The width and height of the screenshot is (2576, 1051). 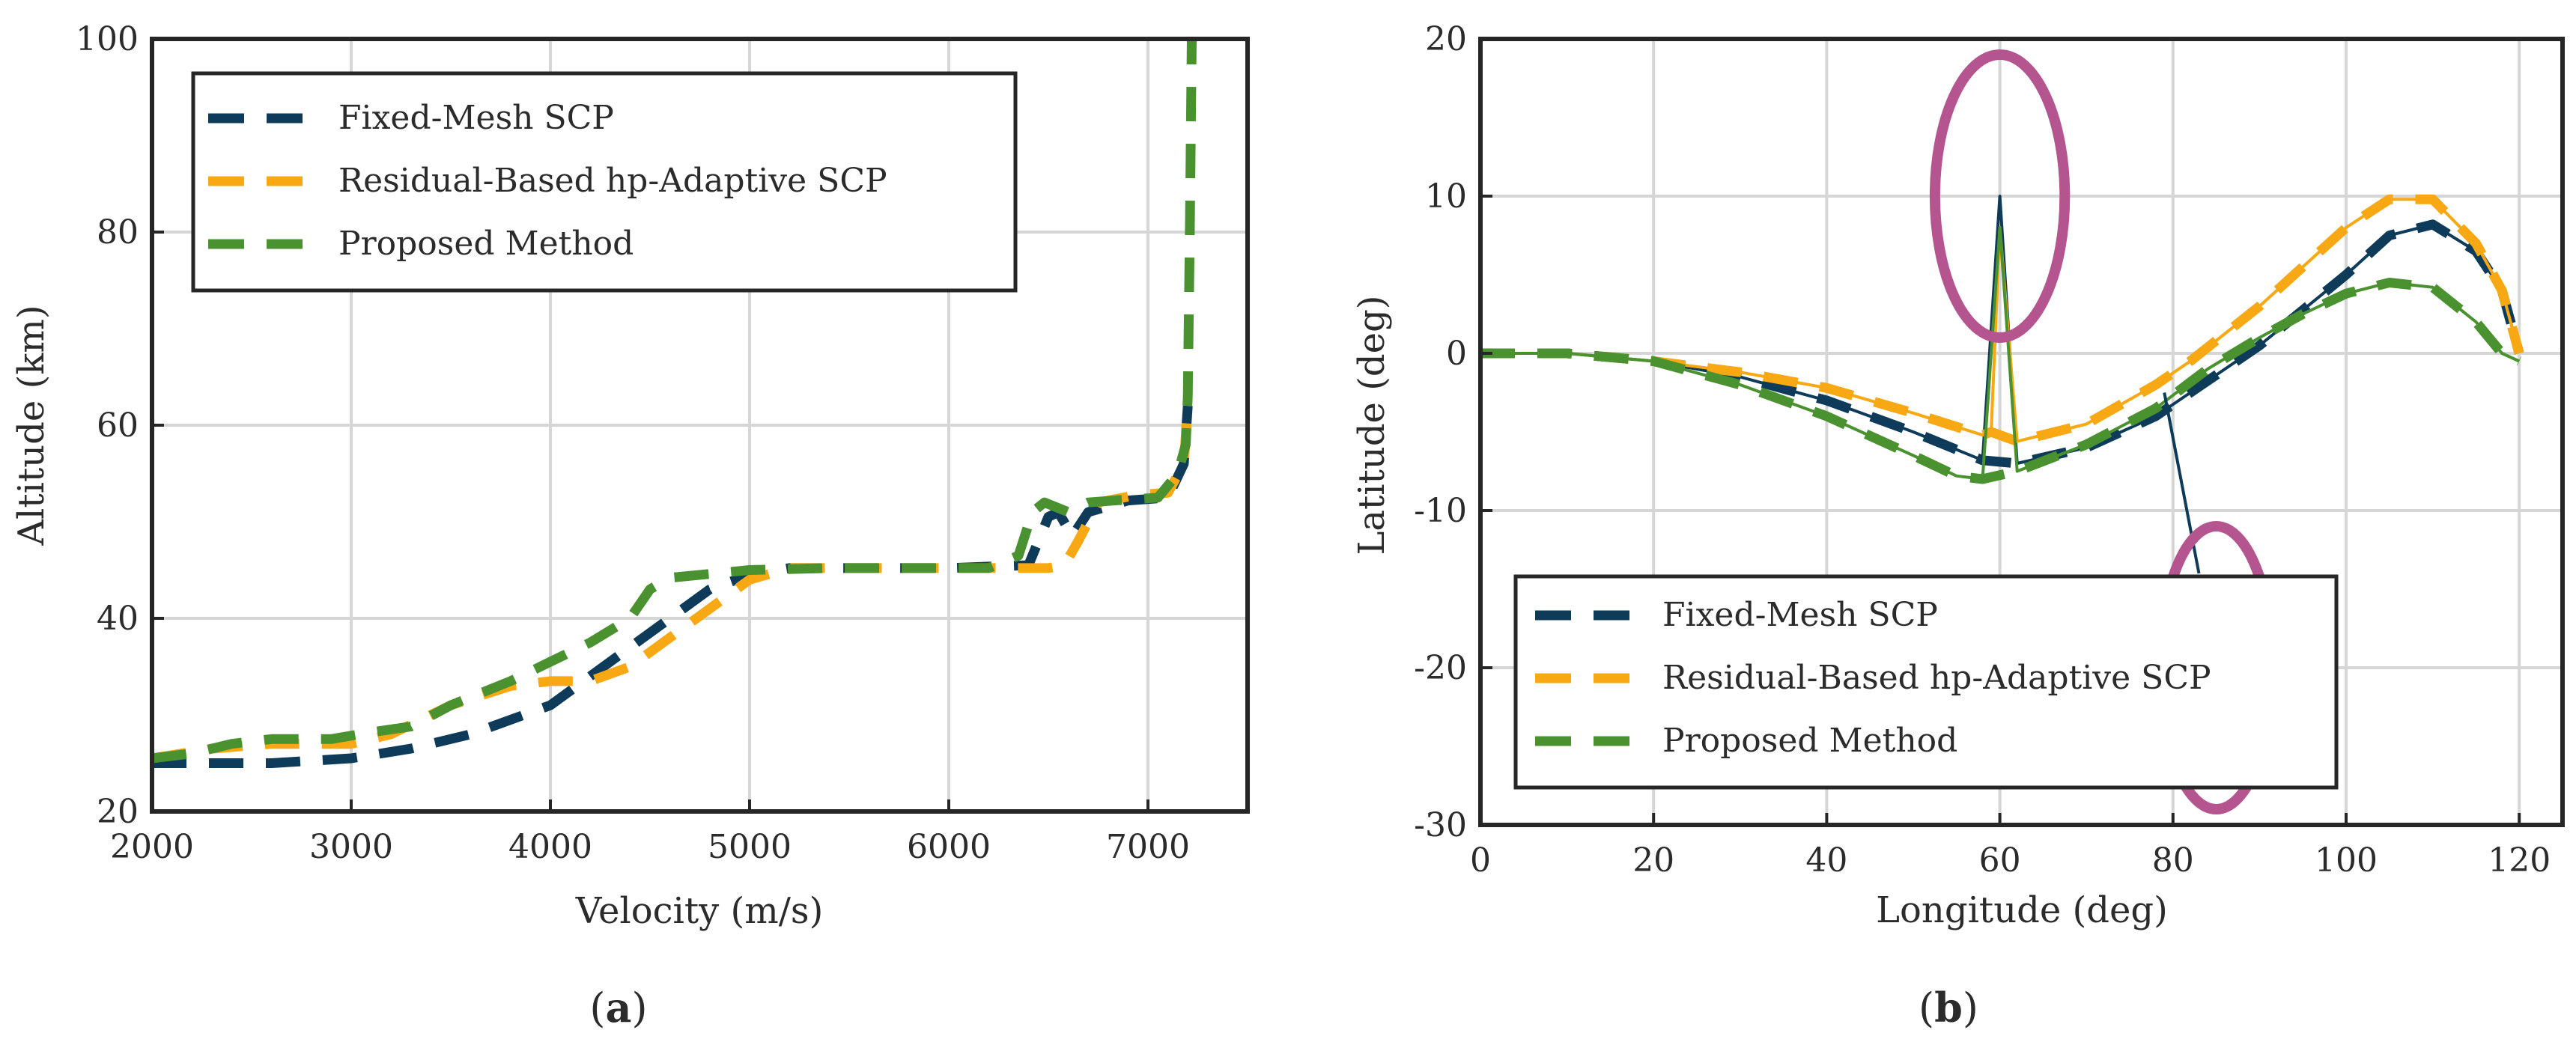 What do you see at coordinates (118, 425) in the screenshot?
I see `a-ytick-label: 60` at bounding box center [118, 425].